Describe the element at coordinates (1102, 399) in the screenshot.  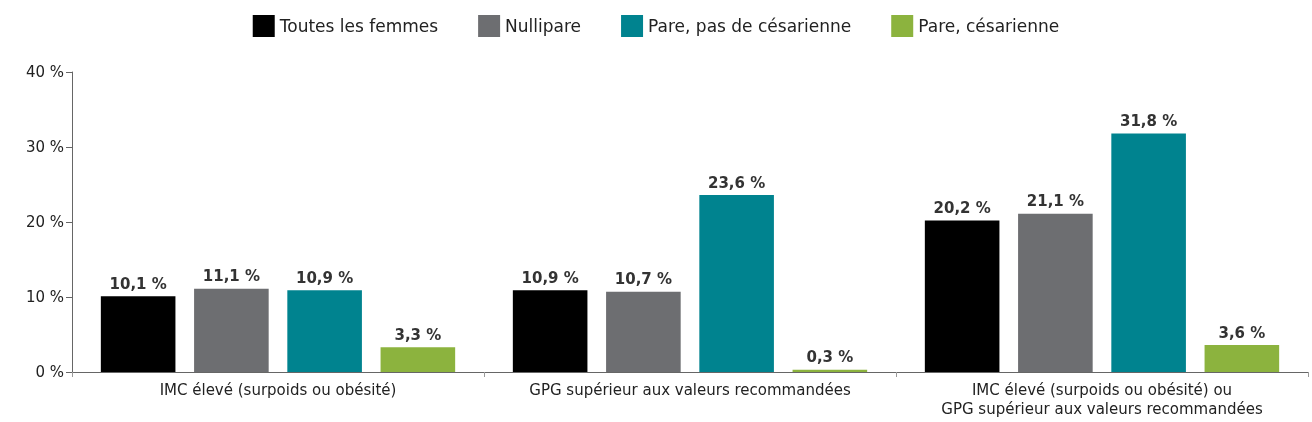
I see `x-tick-label: IMC élevé (surpoids ou obésité) ou GPG supérieur aux valeurs recommandées` at that location.